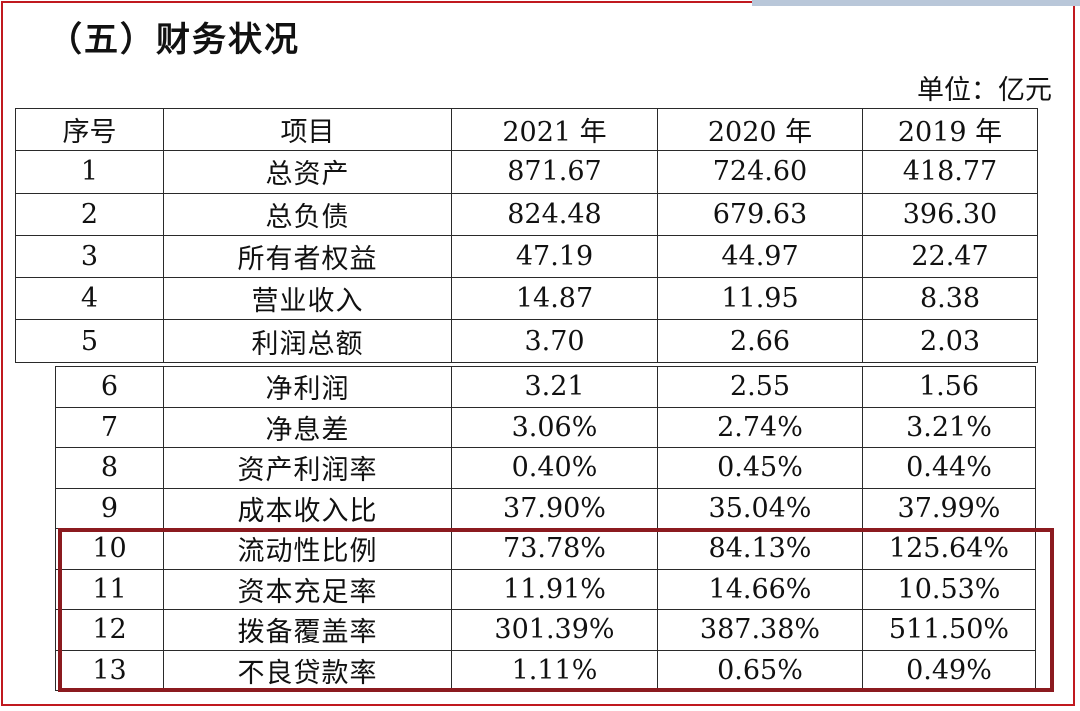 This screenshot has height=711, width=1080. I want to click on cell-2020: 0.65%, so click(760, 670).